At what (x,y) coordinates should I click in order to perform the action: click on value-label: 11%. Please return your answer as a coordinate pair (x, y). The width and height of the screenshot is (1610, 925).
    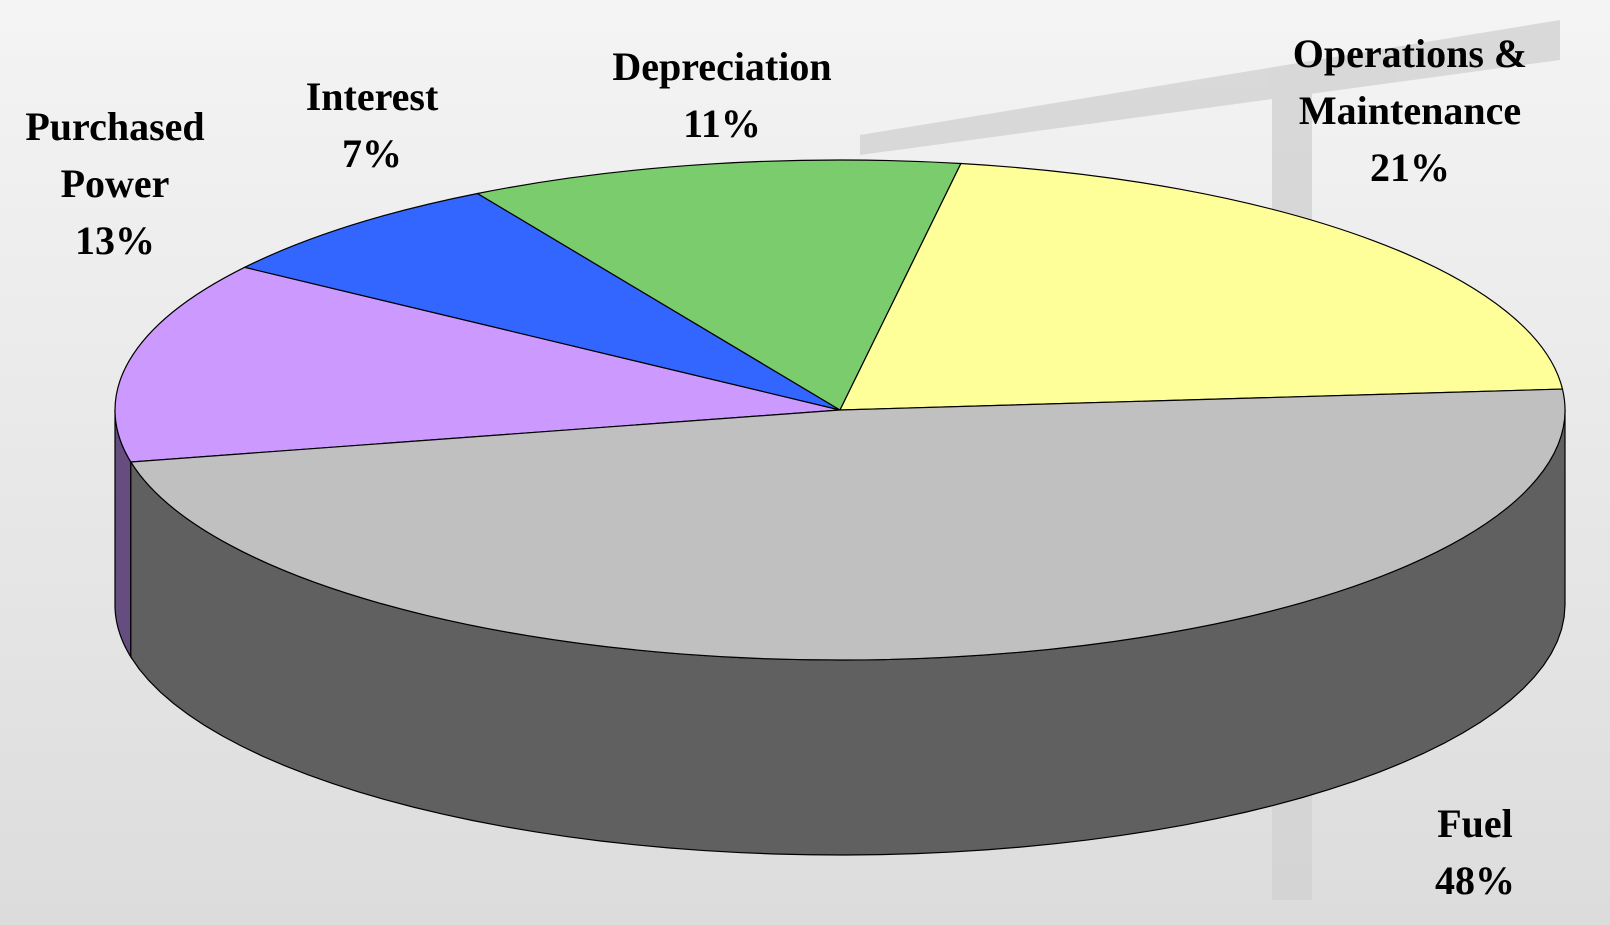
    Looking at the image, I should click on (722, 123).